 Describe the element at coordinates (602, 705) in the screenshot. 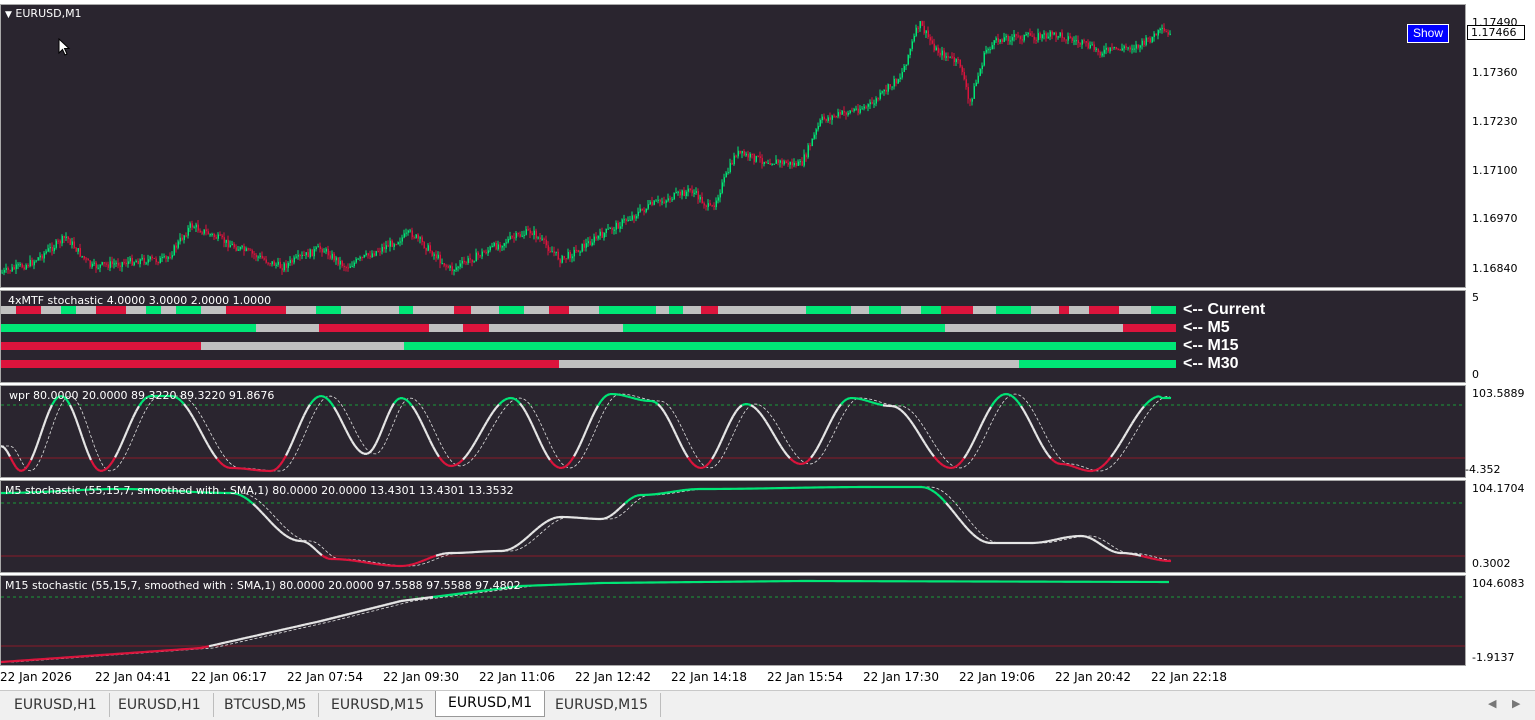

I see `tab-eurusd-m15-2: EURUSD,M15` at that location.